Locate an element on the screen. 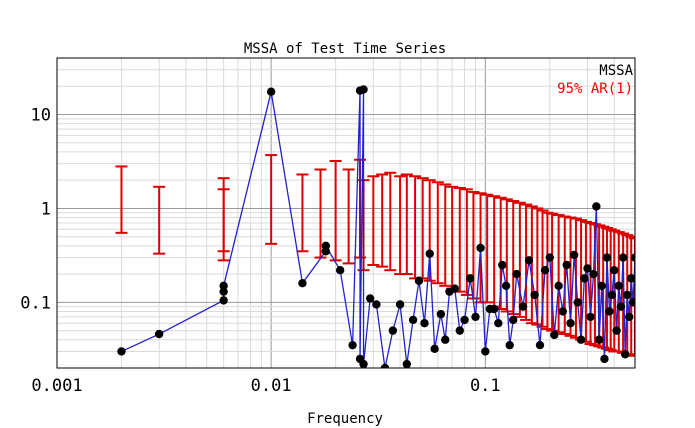  legend: MSSA 95% AR(1) is located at coordinates (595, 80).